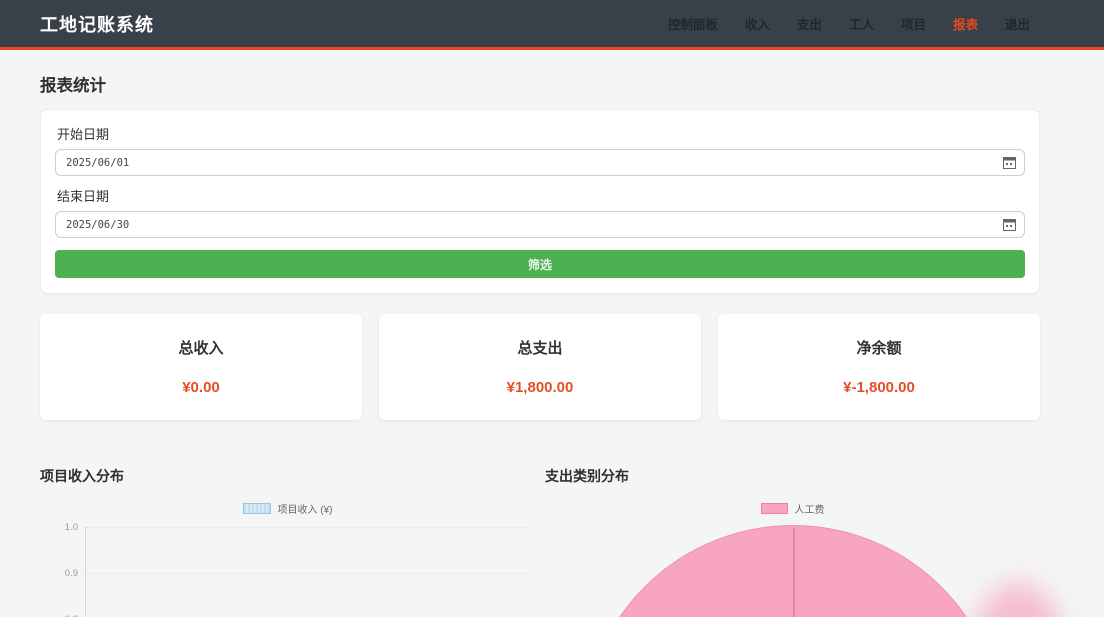 This screenshot has width=1104, height=617. Describe the element at coordinates (201, 348) in the screenshot. I see `summary-title: 总收入` at that location.